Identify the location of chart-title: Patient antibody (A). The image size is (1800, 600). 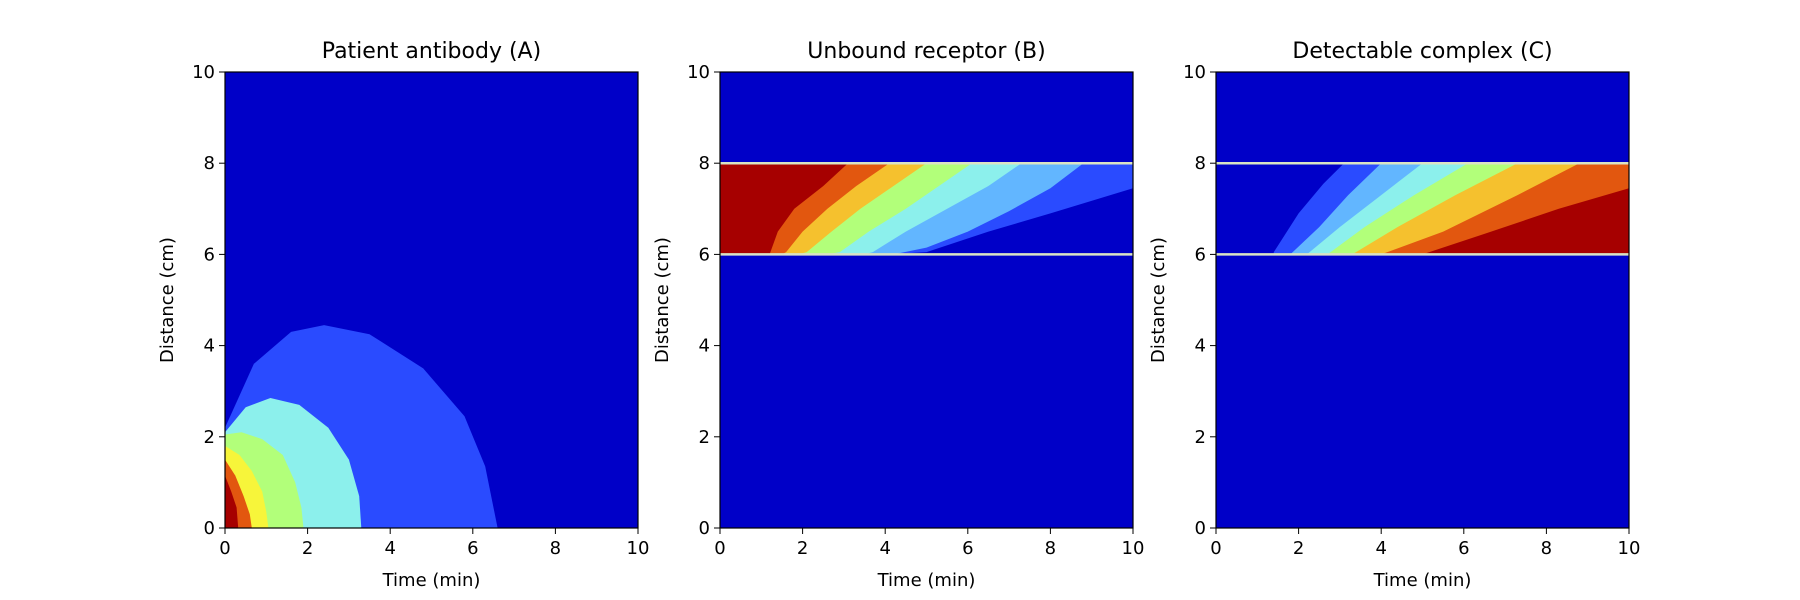
(431, 51).